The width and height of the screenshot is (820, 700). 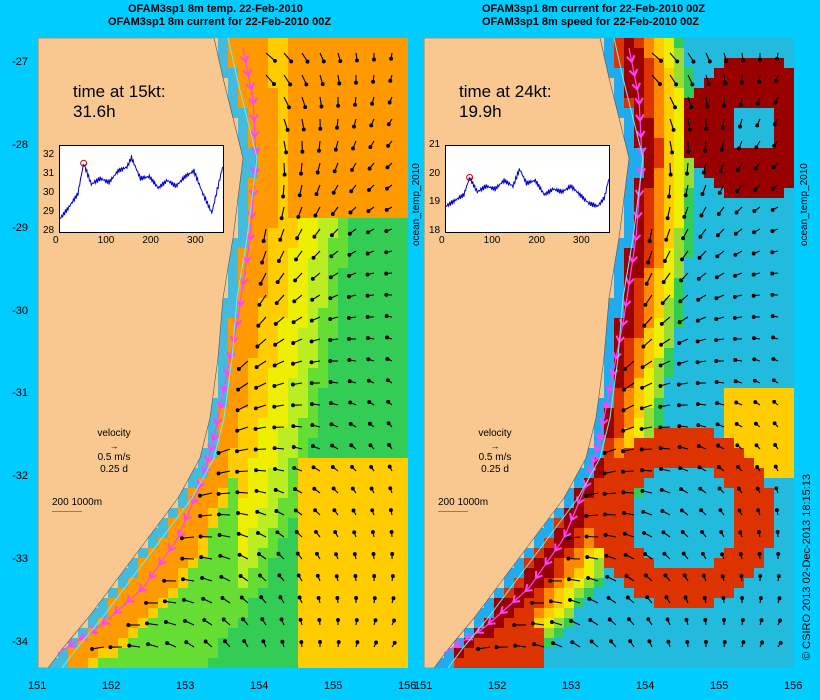 What do you see at coordinates (224, 451) in the screenshot?
I see `left-vector-arrow` at bounding box center [224, 451].